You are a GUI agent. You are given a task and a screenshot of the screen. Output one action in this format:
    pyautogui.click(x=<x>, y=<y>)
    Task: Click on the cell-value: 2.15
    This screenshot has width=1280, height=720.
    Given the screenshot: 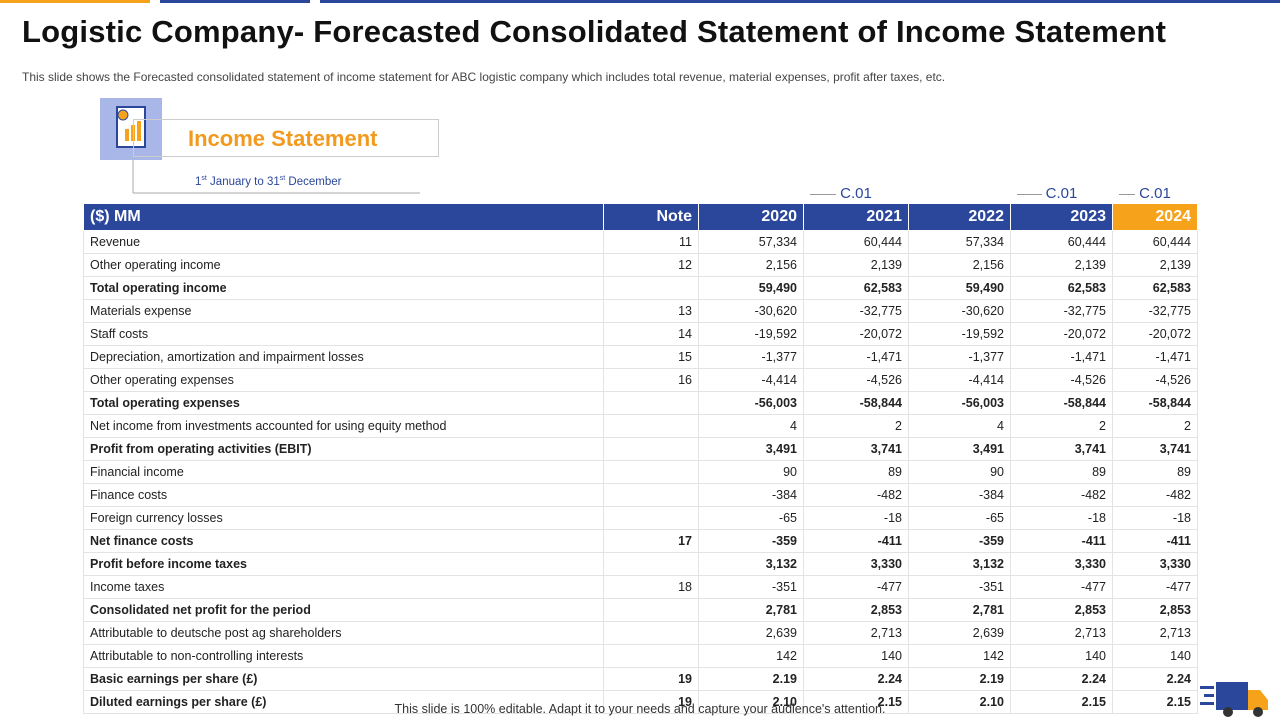 What is the action you would take?
    pyautogui.click(x=1155, y=702)
    